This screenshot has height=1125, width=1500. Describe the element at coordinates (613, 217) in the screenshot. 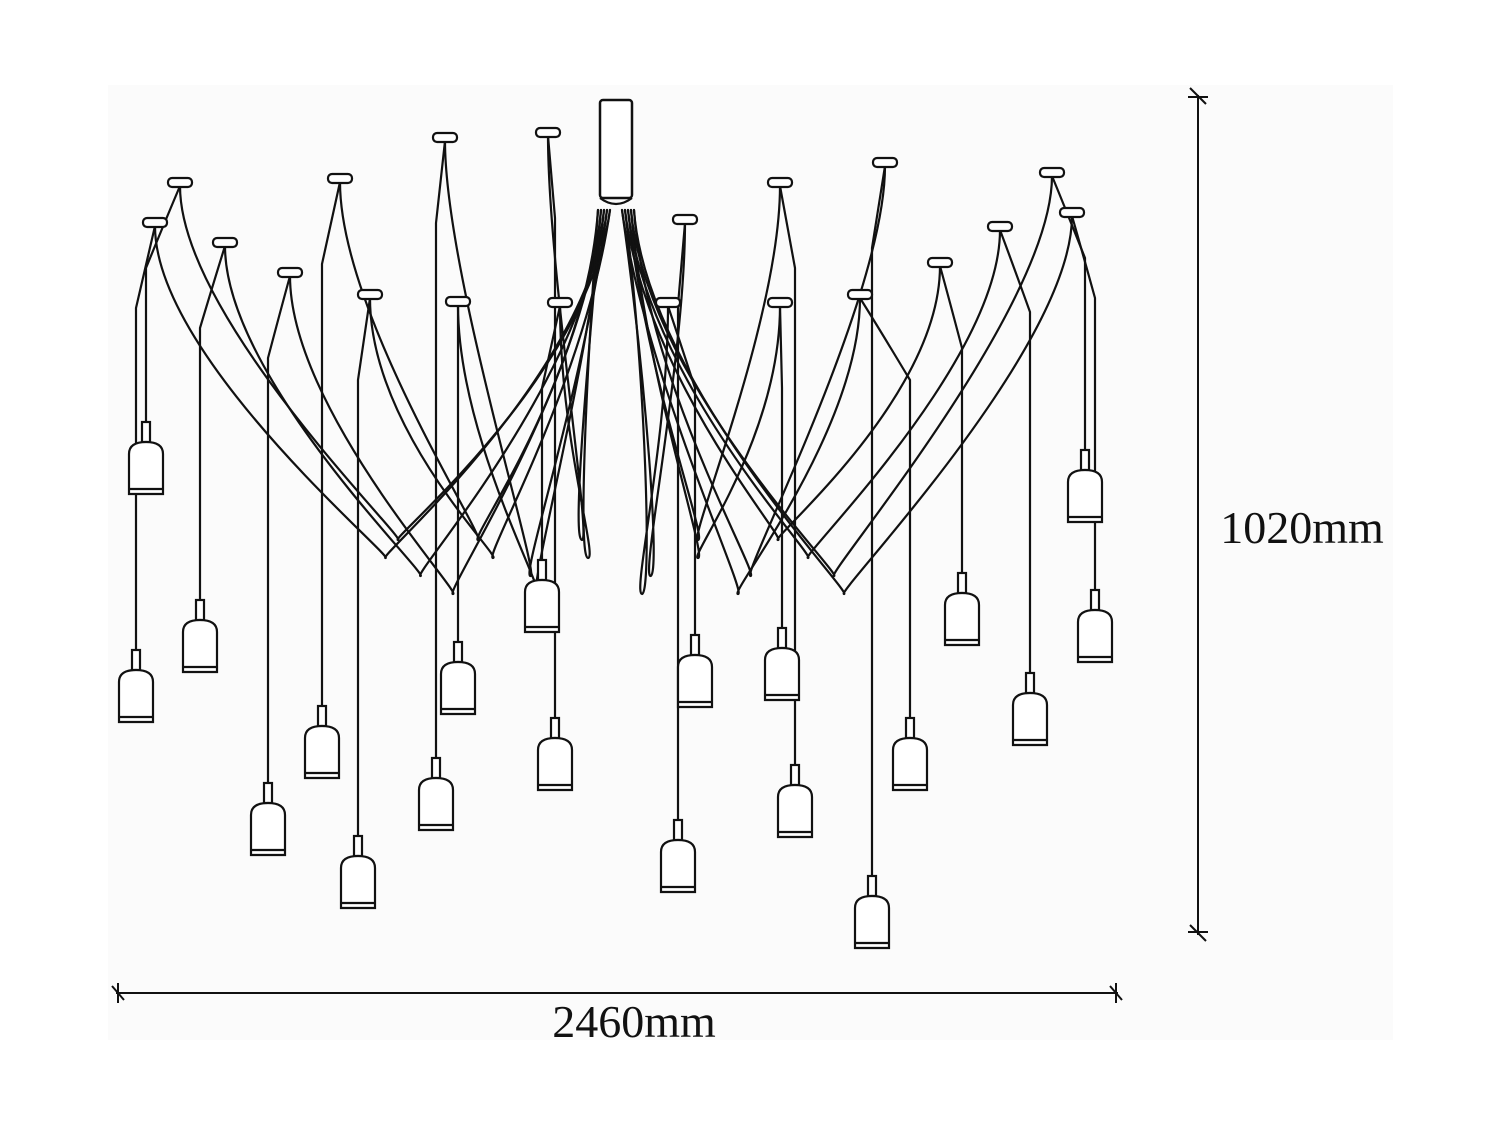

I see `ceiling-hooks` at that location.